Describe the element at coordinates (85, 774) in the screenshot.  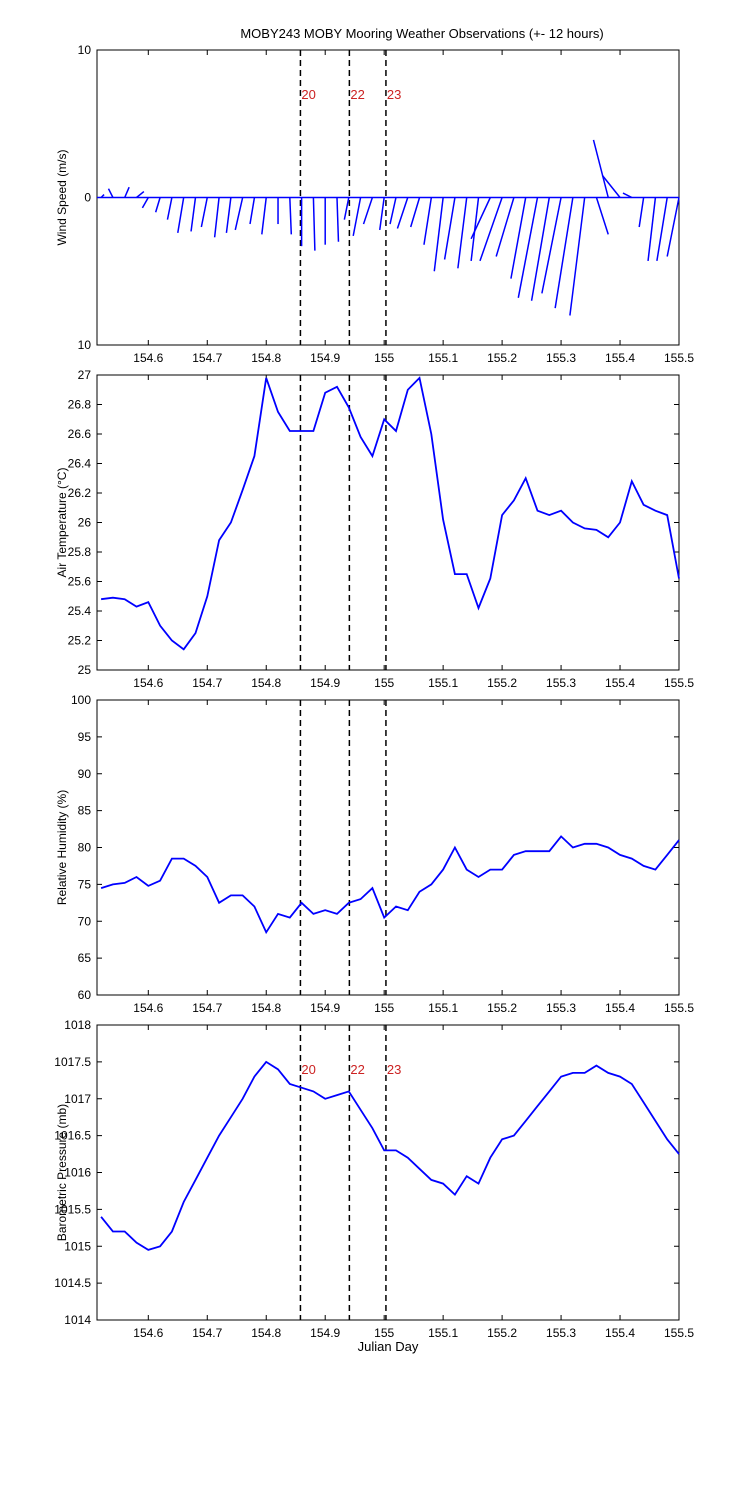
I see `y-tick-label: 90` at that location.